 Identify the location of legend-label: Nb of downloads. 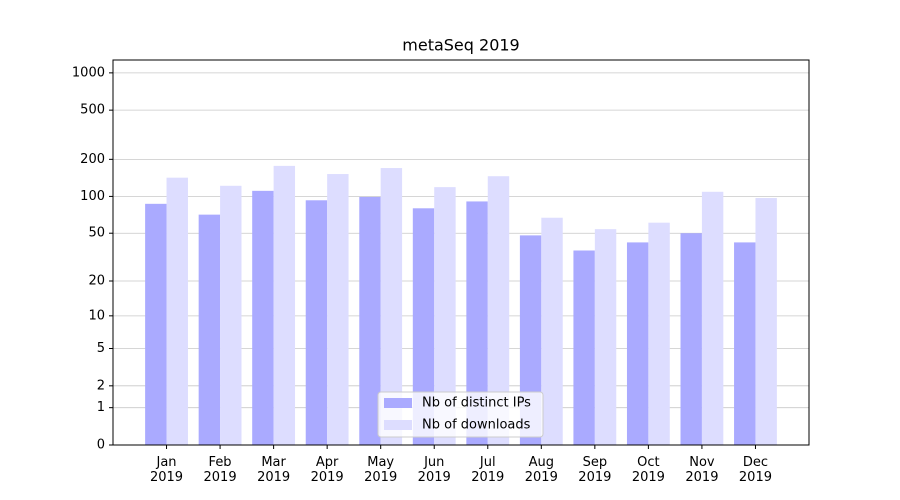
(476, 425).